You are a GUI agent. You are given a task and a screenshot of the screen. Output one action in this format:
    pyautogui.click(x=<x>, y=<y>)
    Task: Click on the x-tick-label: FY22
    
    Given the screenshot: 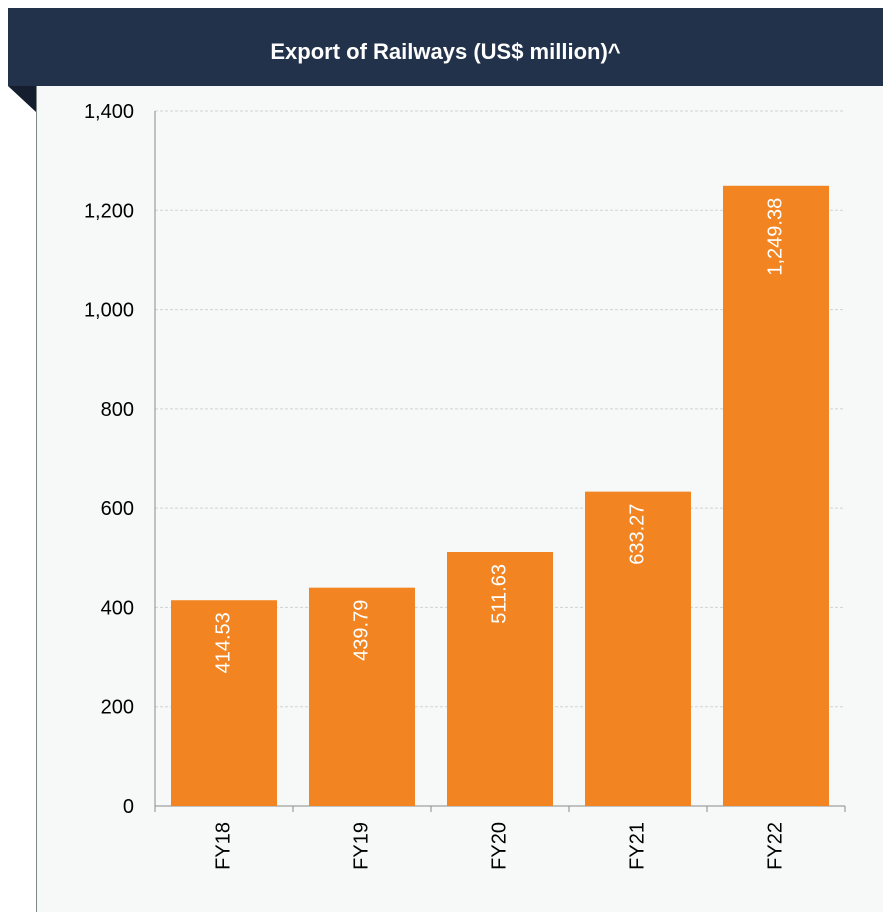 What is the action you would take?
    pyautogui.click(x=775, y=846)
    